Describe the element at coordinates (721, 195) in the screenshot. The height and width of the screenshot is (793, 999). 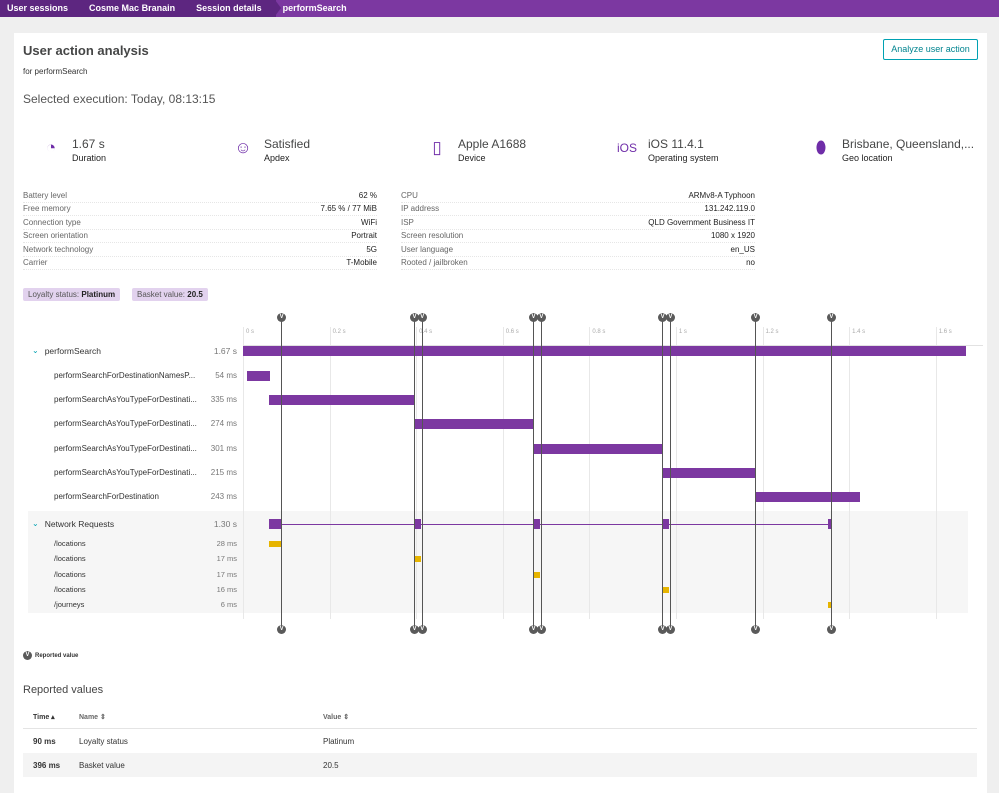
I see `property-value: ARMv8-A Typhoon` at that location.